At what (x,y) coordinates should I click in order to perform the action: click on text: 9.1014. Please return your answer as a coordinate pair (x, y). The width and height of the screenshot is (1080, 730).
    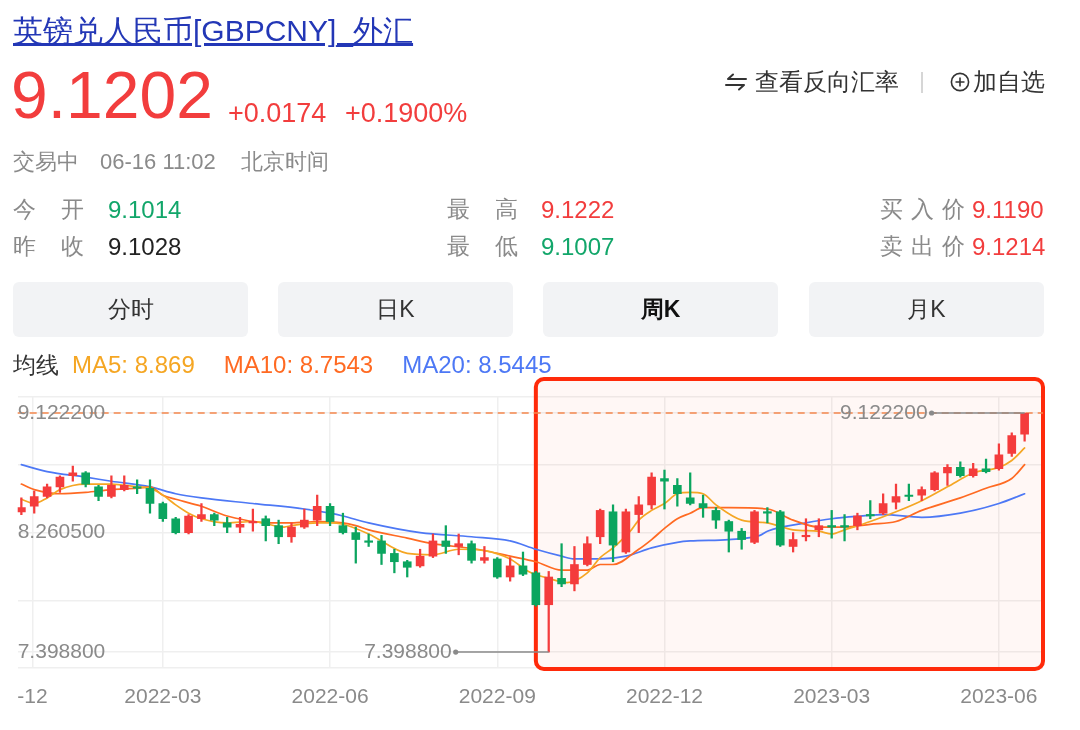
    Looking at the image, I should click on (145, 210).